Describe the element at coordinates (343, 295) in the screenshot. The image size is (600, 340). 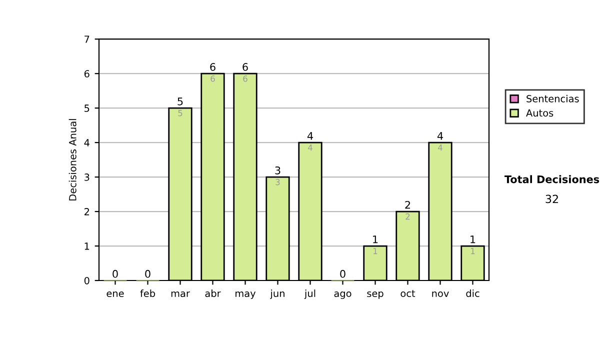
I see `x-tick-label: ago` at that location.